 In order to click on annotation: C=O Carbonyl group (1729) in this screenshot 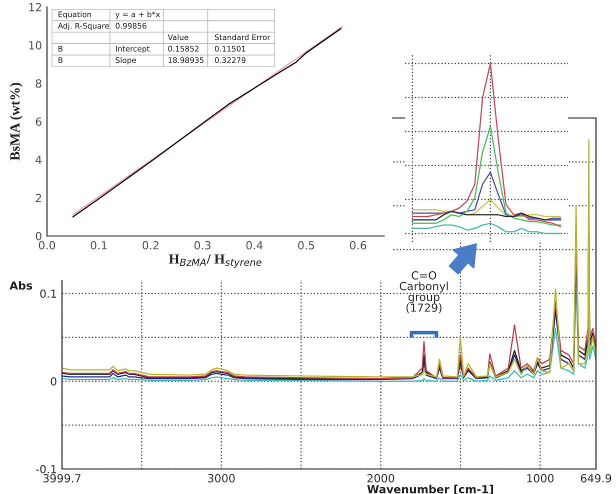, I will do `click(424, 292)`.